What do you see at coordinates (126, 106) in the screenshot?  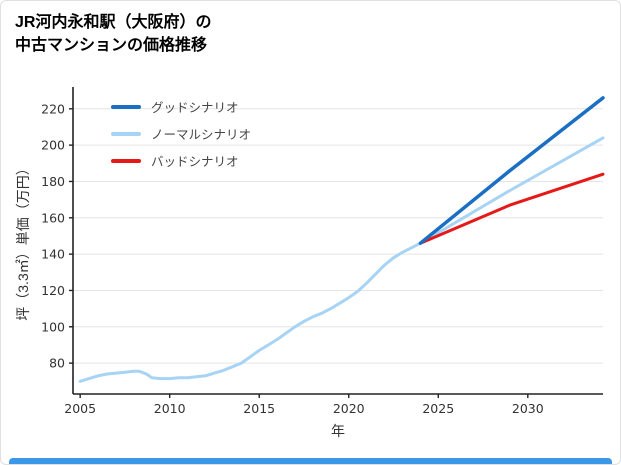 I see `legend-line-good` at bounding box center [126, 106].